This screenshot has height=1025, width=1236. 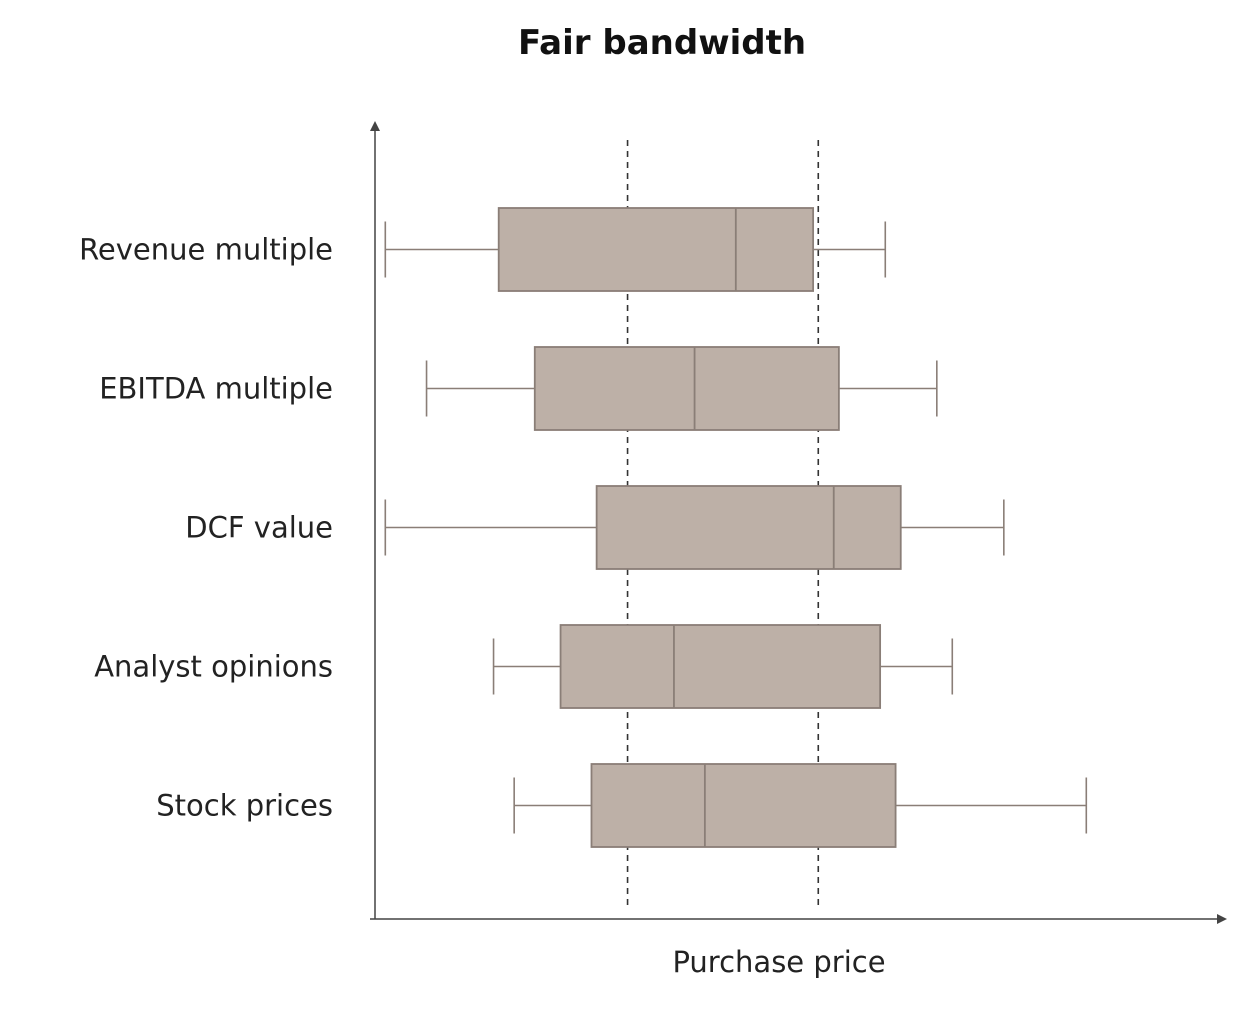 What do you see at coordinates (778, 962) in the screenshot?
I see `x-axis-label: Purchase price` at bounding box center [778, 962].